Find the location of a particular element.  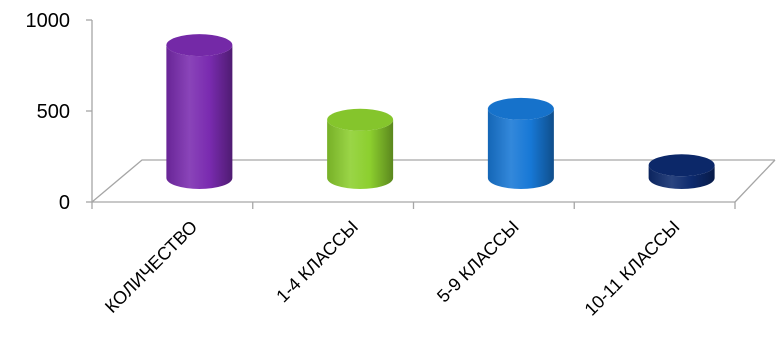

x-category-label: 5-9 КЛАССЫ is located at coordinates (478, 262).